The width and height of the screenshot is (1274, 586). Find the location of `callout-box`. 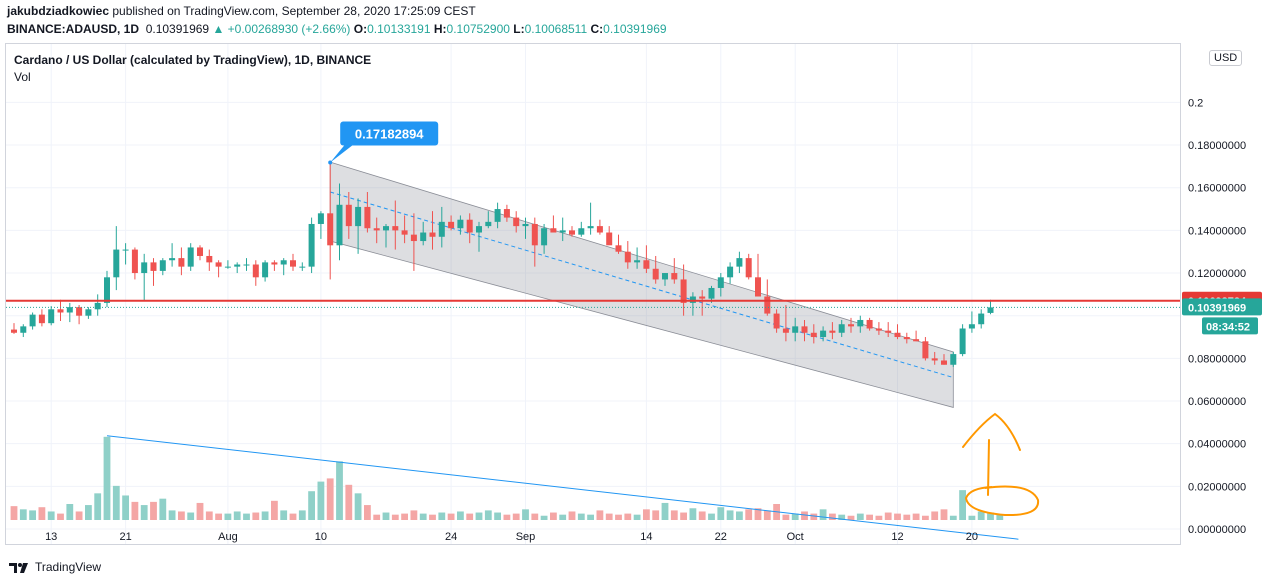

callout-box is located at coordinates (389, 133).